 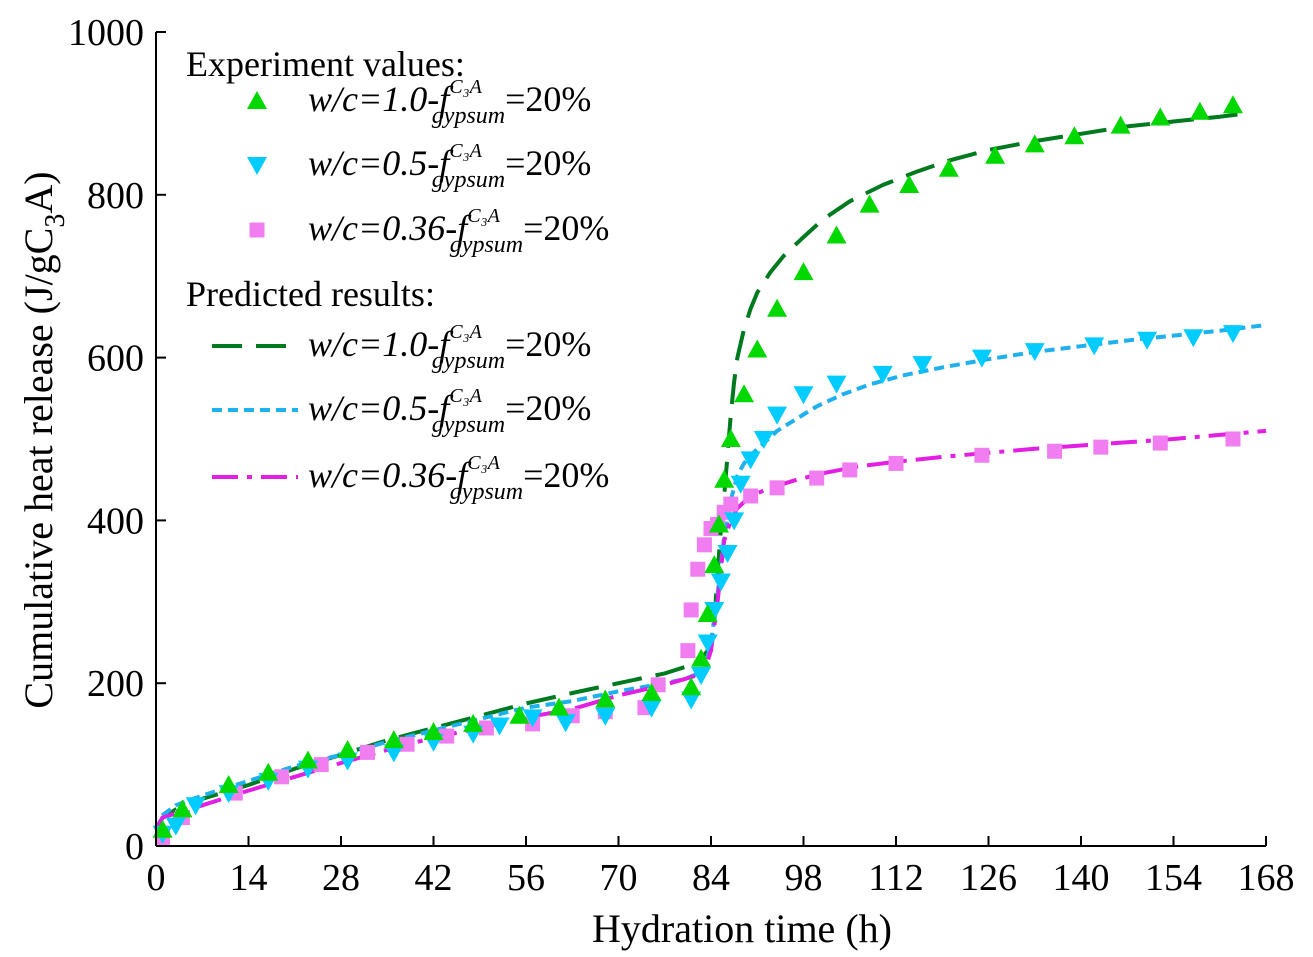 I want to click on legend-marker-wc05, so click(x=257, y=166).